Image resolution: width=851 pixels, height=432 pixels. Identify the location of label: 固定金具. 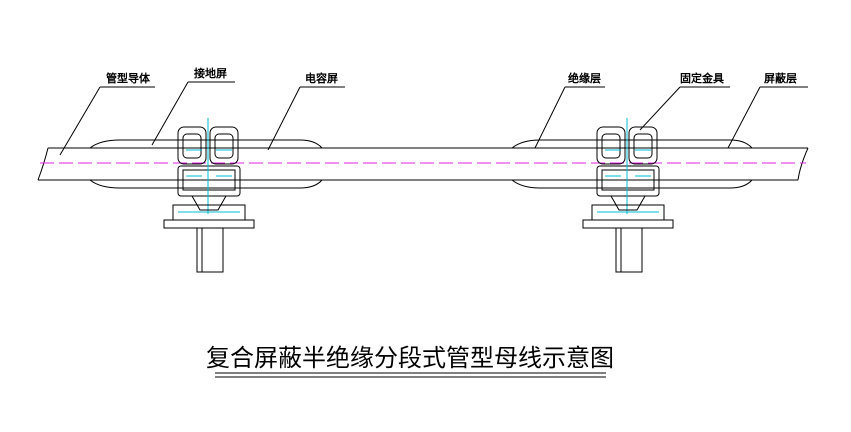
(702, 78).